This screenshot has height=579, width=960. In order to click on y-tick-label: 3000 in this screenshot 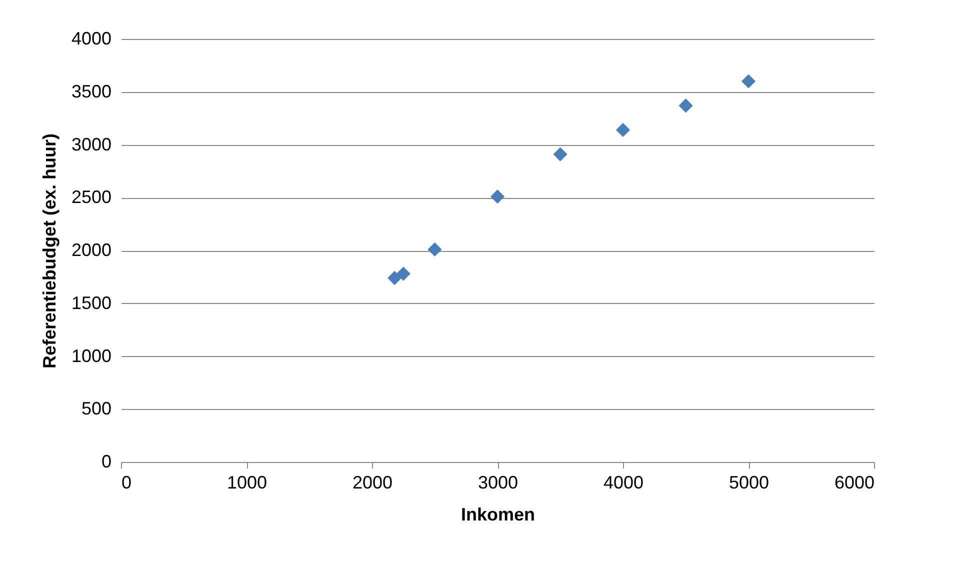, I will do `click(91, 144)`.